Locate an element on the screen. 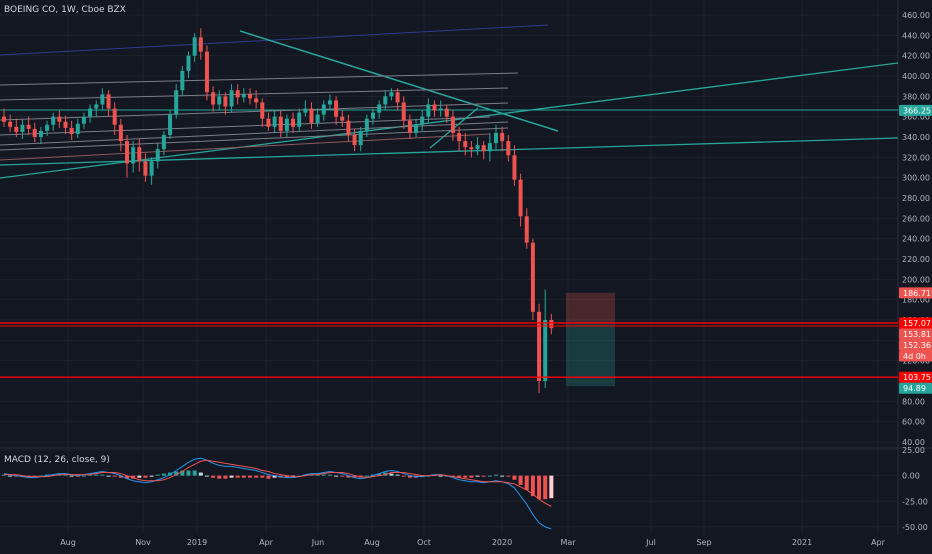  price-label-line: 366.25 is located at coordinates (915, 110).